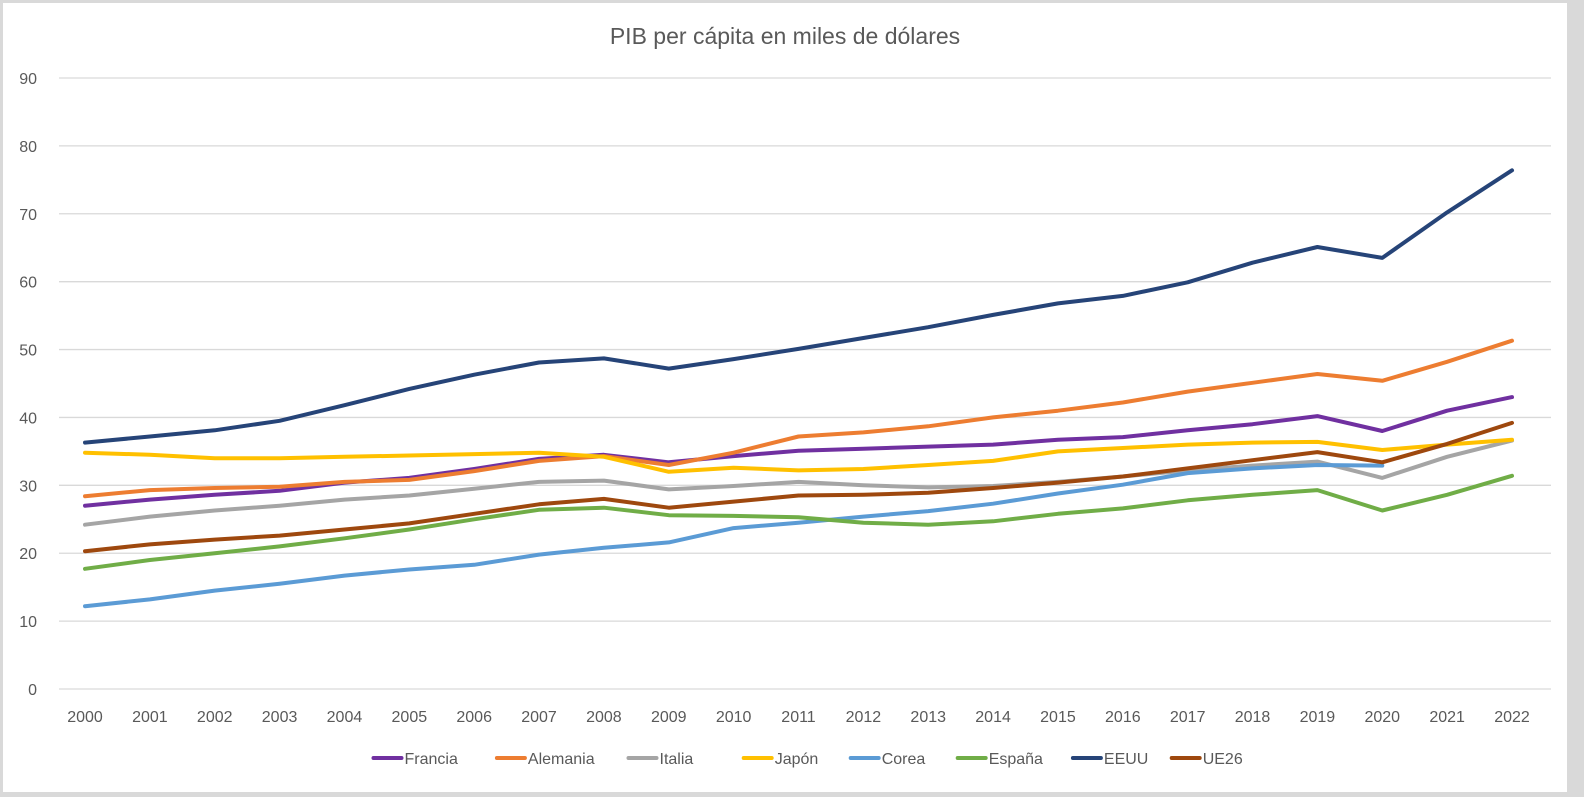 The width and height of the screenshot is (1584, 797). Describe the element at coordinates (215, 717) in the screenshot. I see `x-tick-label: 2002` at that location.